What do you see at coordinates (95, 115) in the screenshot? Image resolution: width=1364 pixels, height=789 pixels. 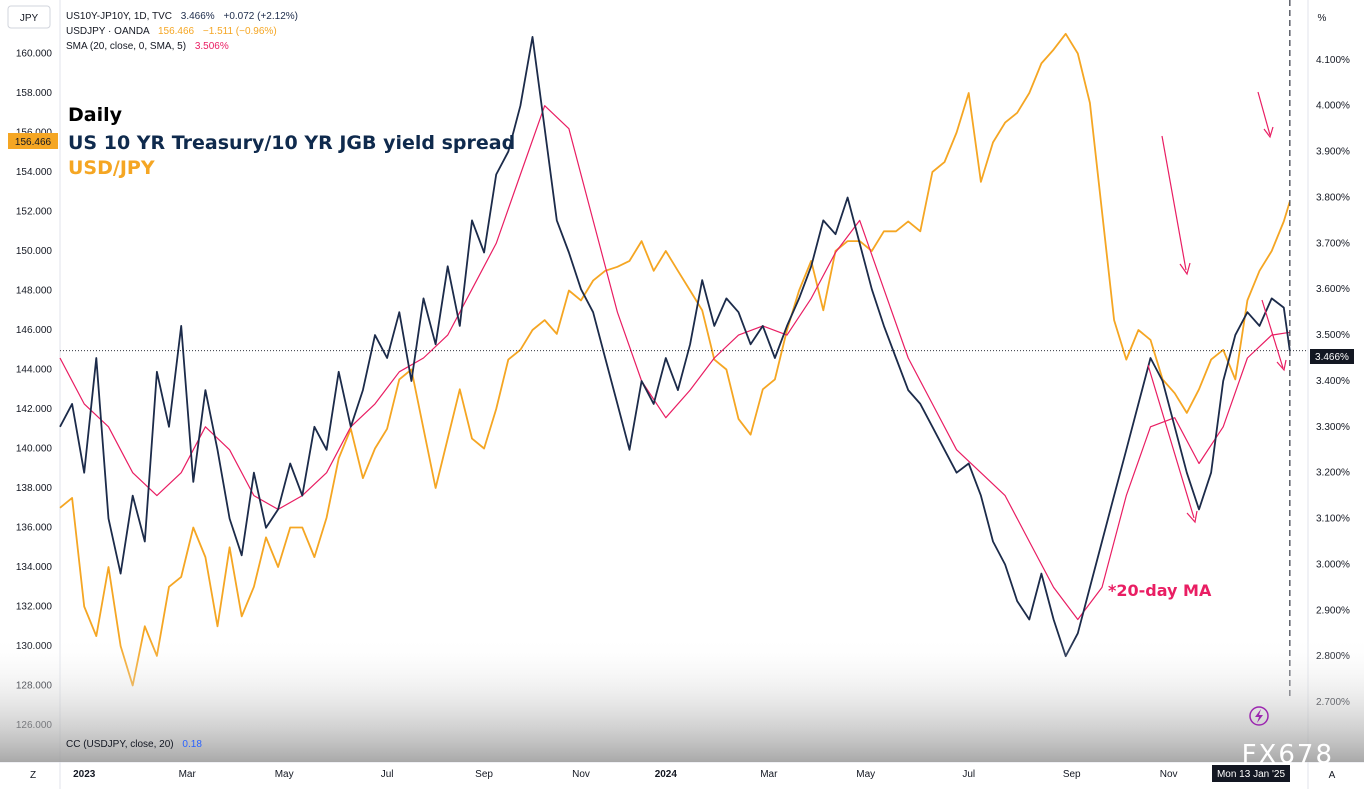 I see `annotation-daily: Daily` at bounding box center [95, 115].